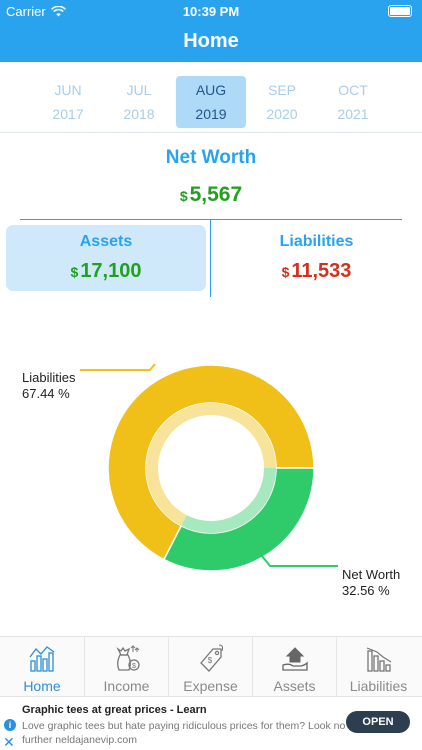 Image resolution: width=422 pixels, height=750 pixels. I want to click on tab-income: $ Income, so click(126, 667).